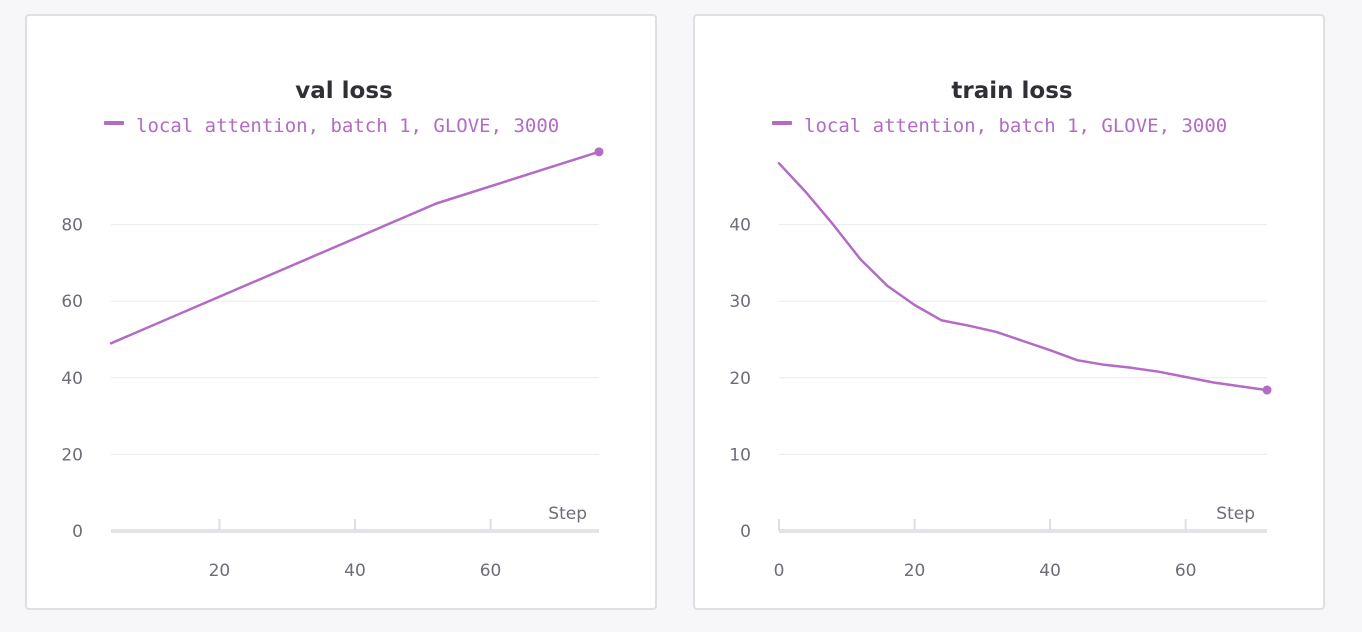 Image resolution: width=1362 pixels, height=632 pixels. What do you see at coordinates (740, 302) in the screenshot?
I see `y-tick-label: 30` at bounding box center [740, 302].